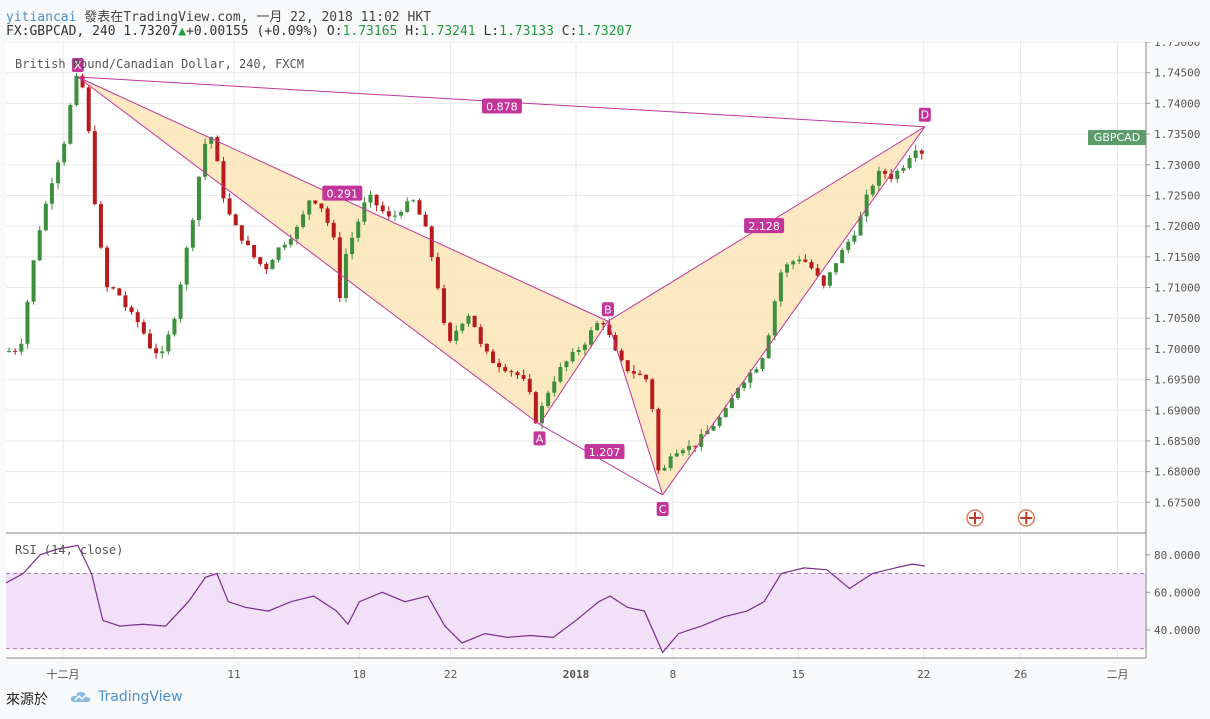 The height and width of the screenshot is (719, 1210). I want to click on price-tick-label: 1.73000, so click(1177, 165).